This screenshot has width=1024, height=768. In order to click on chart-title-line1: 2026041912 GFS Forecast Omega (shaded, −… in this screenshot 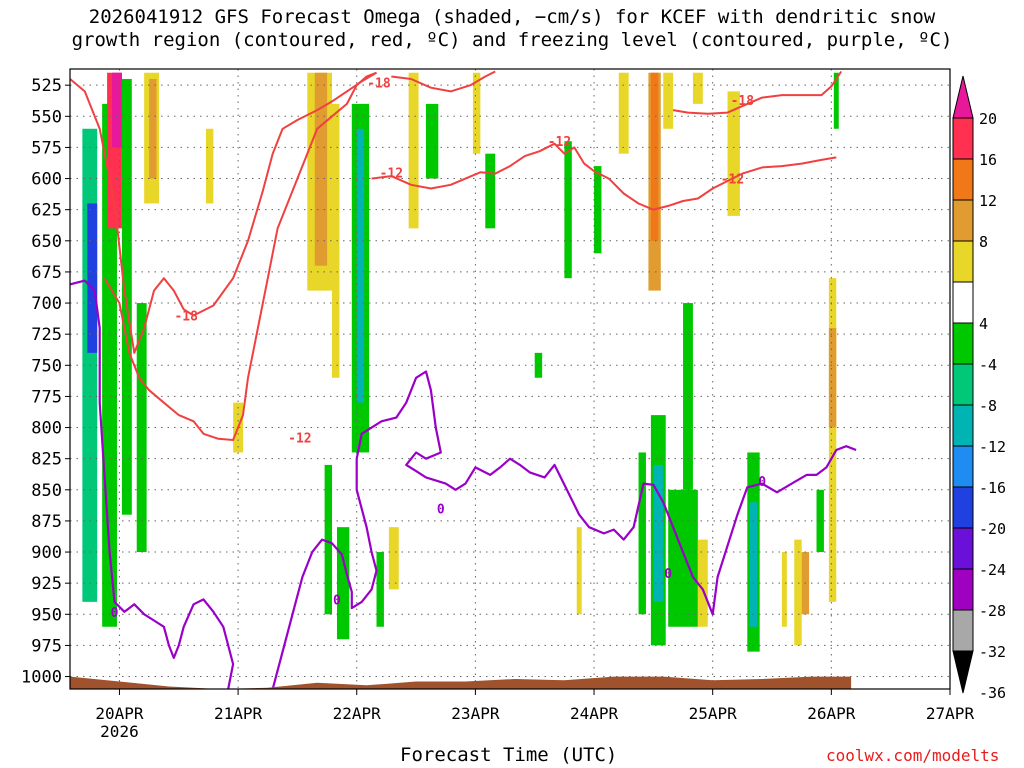, I will do `click(512, 17)`.